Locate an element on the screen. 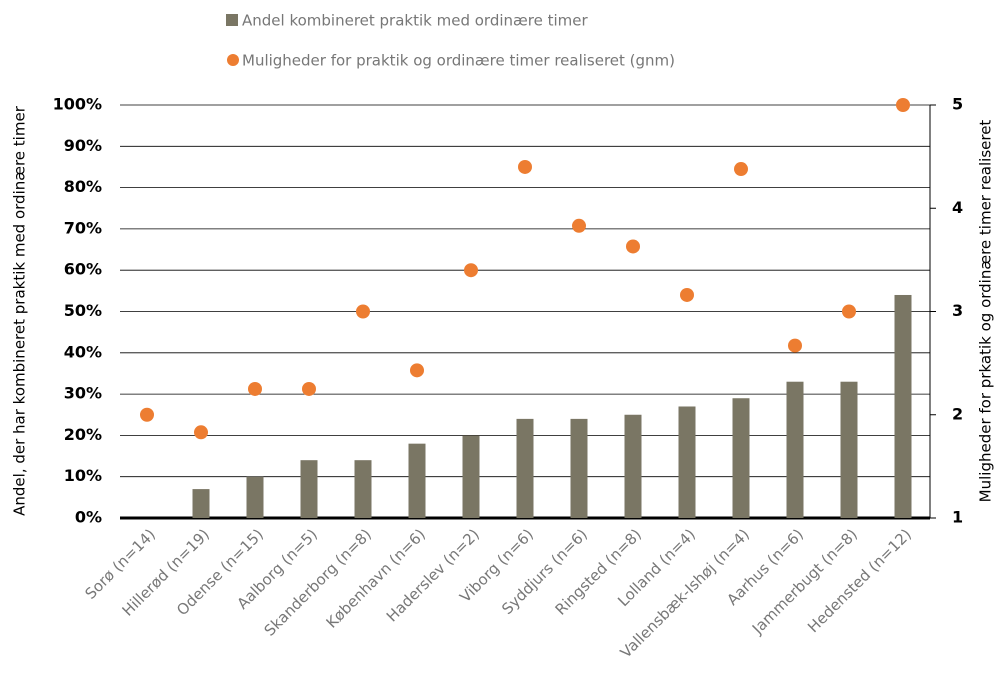 The width and height of the screenshot is (999, 700). x-tick-label: København (n=6) is located at coordinates (376, 578).